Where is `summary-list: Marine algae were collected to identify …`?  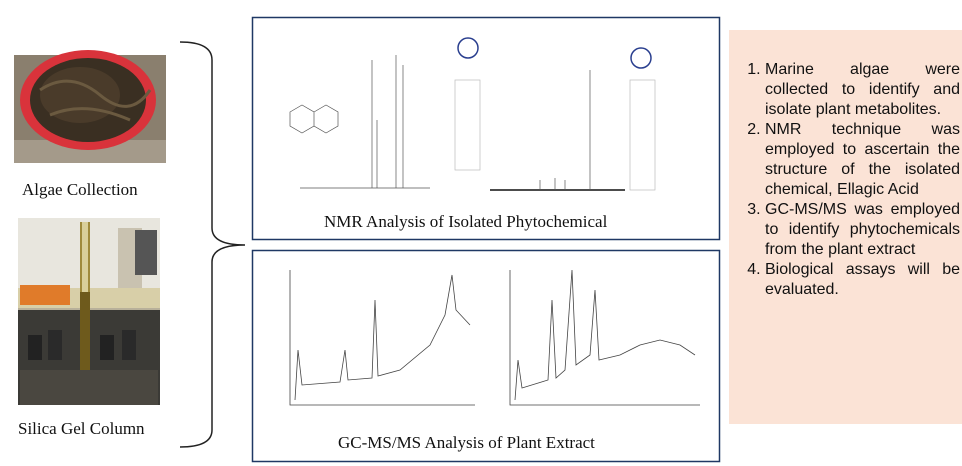
summary-list: Marine algae were collected to identify … is located at coordinates (848, 180).